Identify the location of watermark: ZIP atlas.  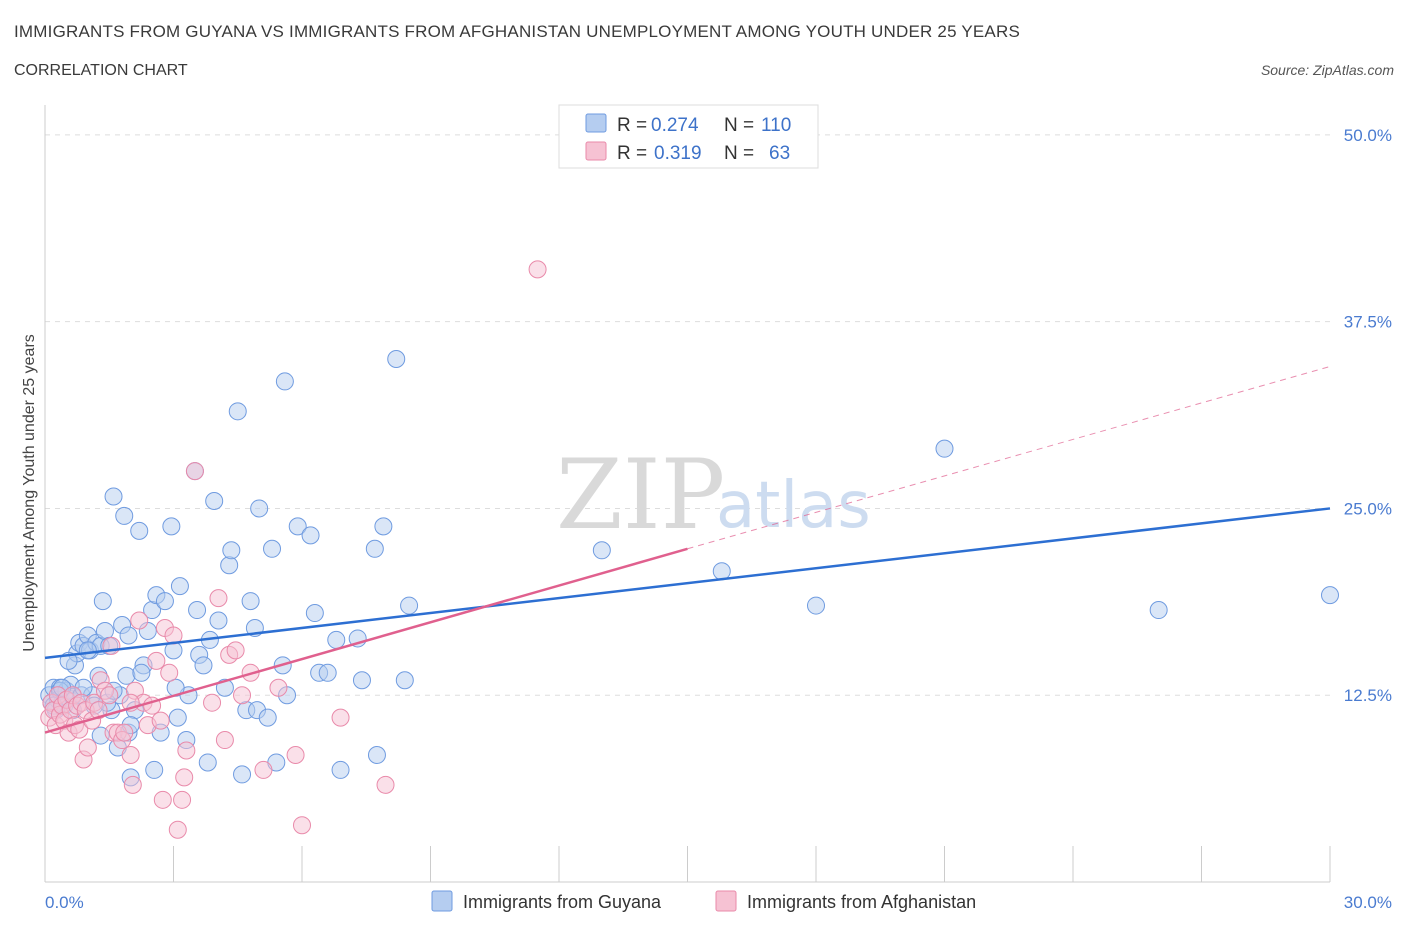
(713, 495).